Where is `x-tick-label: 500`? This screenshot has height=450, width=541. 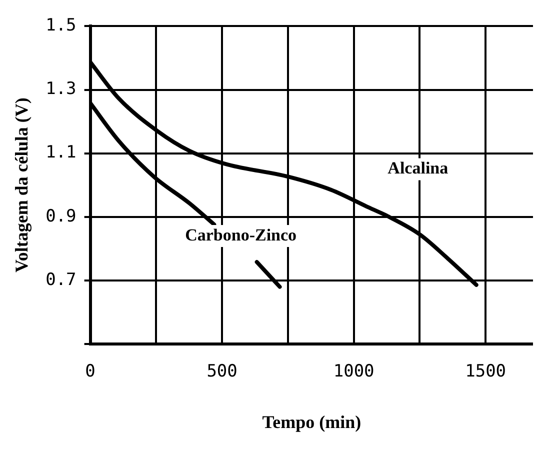 x-tick-label: 500 is located at coordinates (222, 372).